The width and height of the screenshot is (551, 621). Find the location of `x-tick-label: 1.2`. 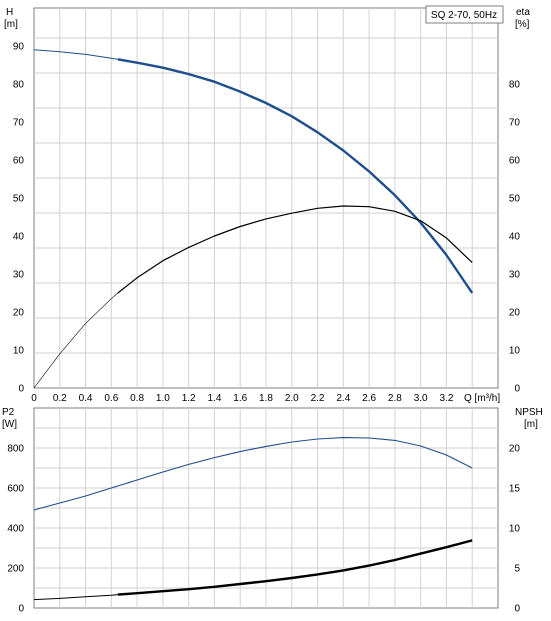

x-tick-label: 1.2 is located at coordinates (189, 398).